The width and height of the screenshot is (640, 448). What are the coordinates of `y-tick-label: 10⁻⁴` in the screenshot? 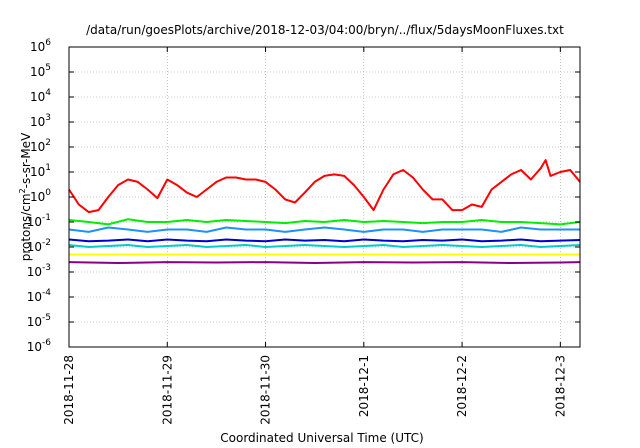 It's located at (39, 296).